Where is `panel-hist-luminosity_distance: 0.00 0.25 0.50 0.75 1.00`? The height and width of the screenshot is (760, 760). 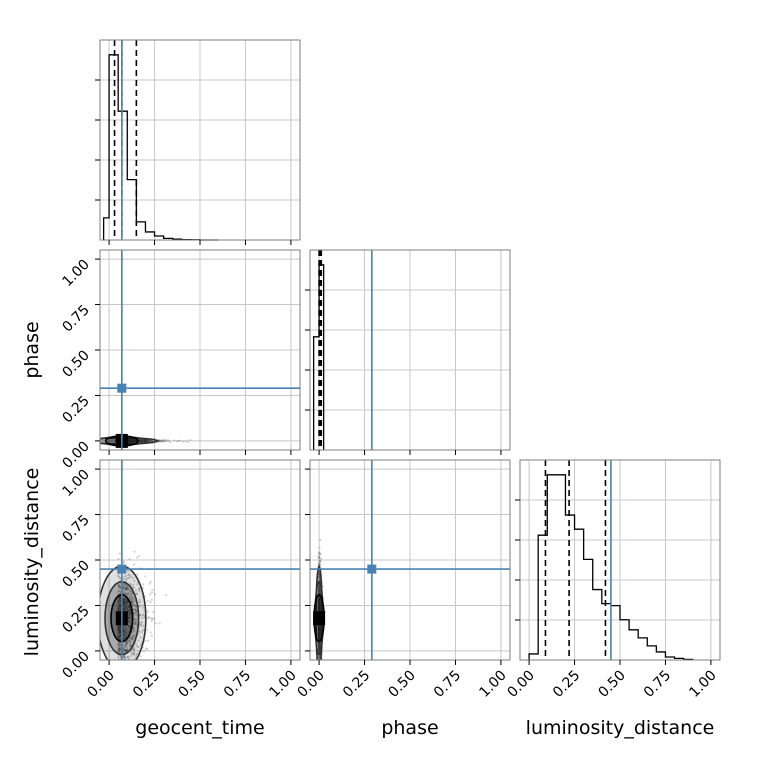 panel-hist-luminosity_distance: 0.00 0.25 0.50 0.75 1.00 is located at coordinates (613, 580).